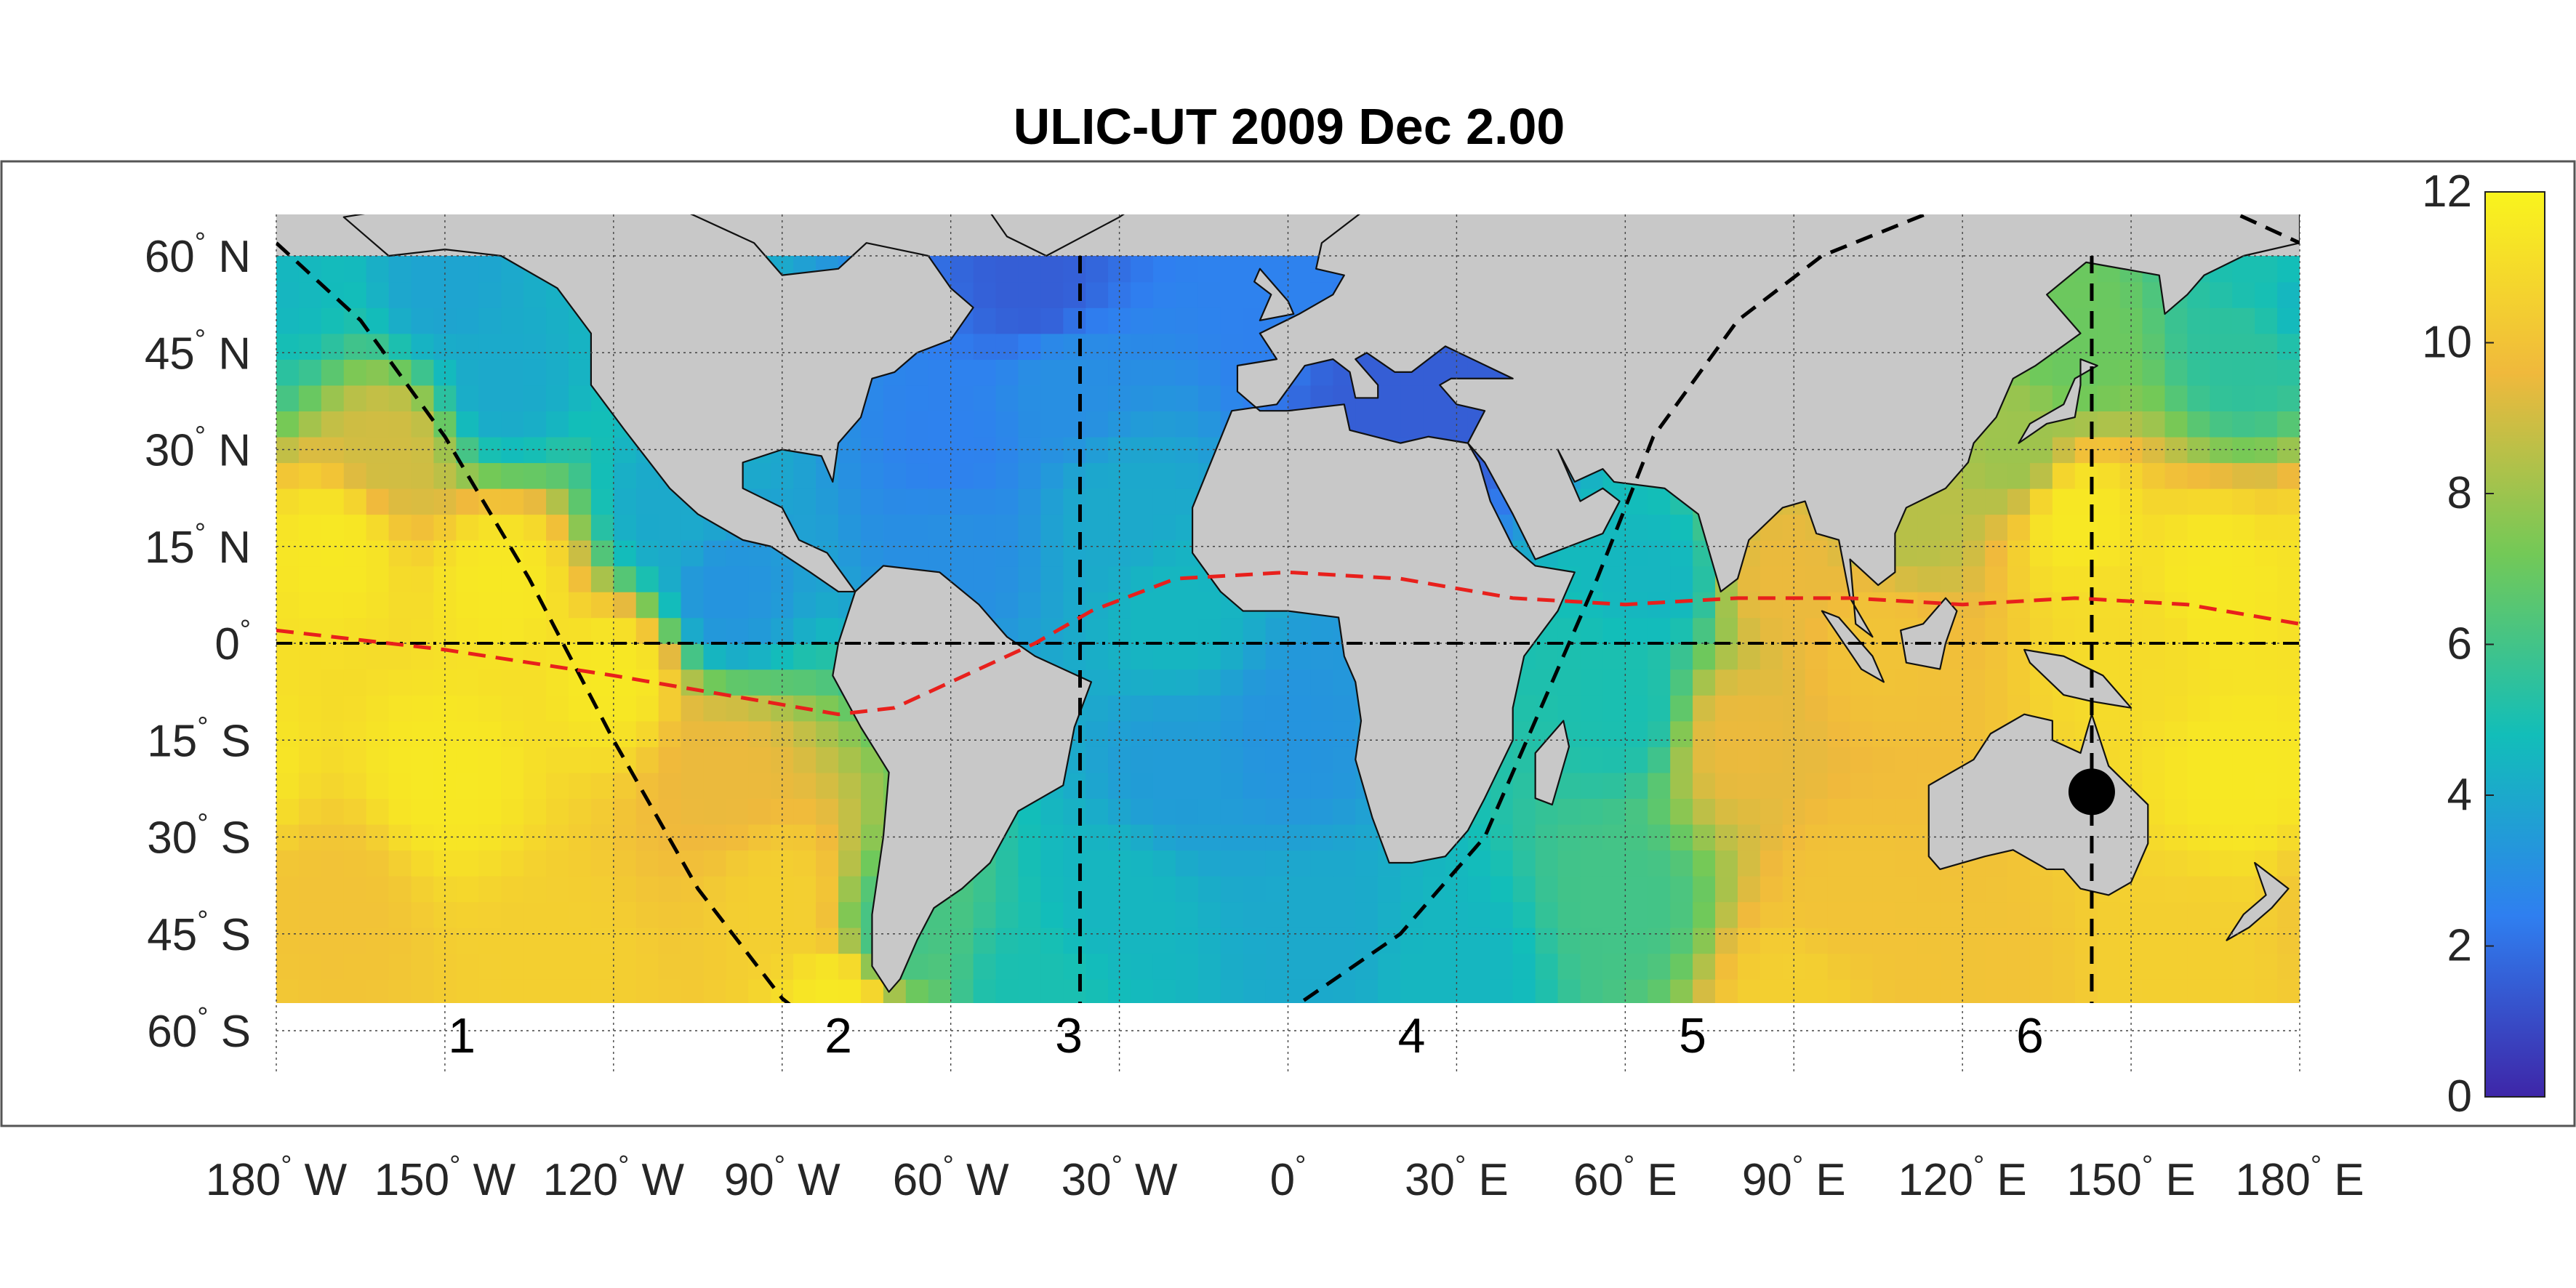 The width and height of the screenshot is (2576, 1288). What do you see at coordinates (2299, 1178) in the screenshot?
I see `axis-tick-label: 180° E` at bounding box center [2299, 1178].